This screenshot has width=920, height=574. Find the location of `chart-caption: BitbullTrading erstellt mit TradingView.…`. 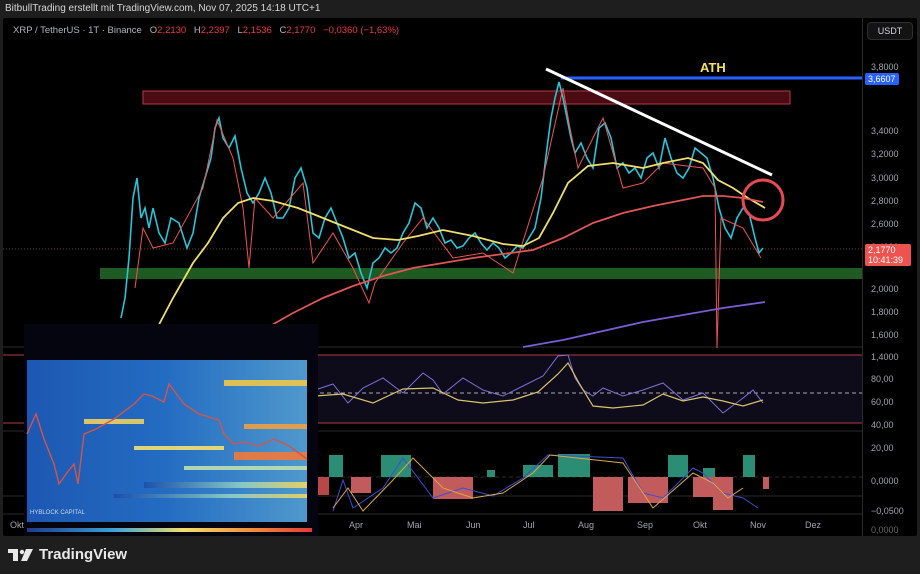

chart-caption: BitbullTrading erstellt mit TradingView.… is located at coordinates (163, 8).